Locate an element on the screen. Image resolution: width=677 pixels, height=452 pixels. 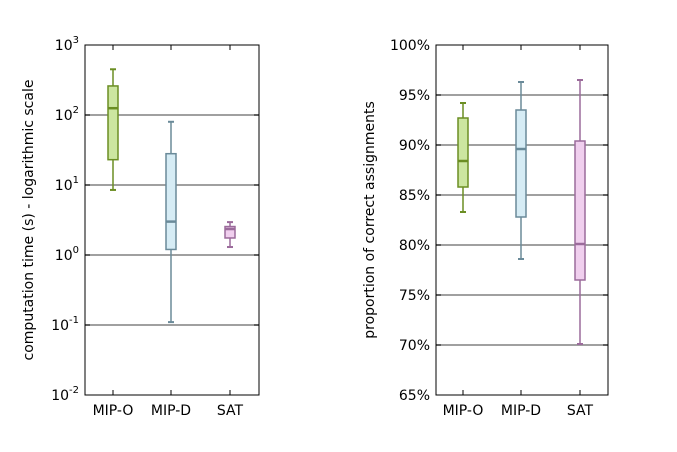
y-tick-label: 10⁻² is located at coordinates (65, 394).